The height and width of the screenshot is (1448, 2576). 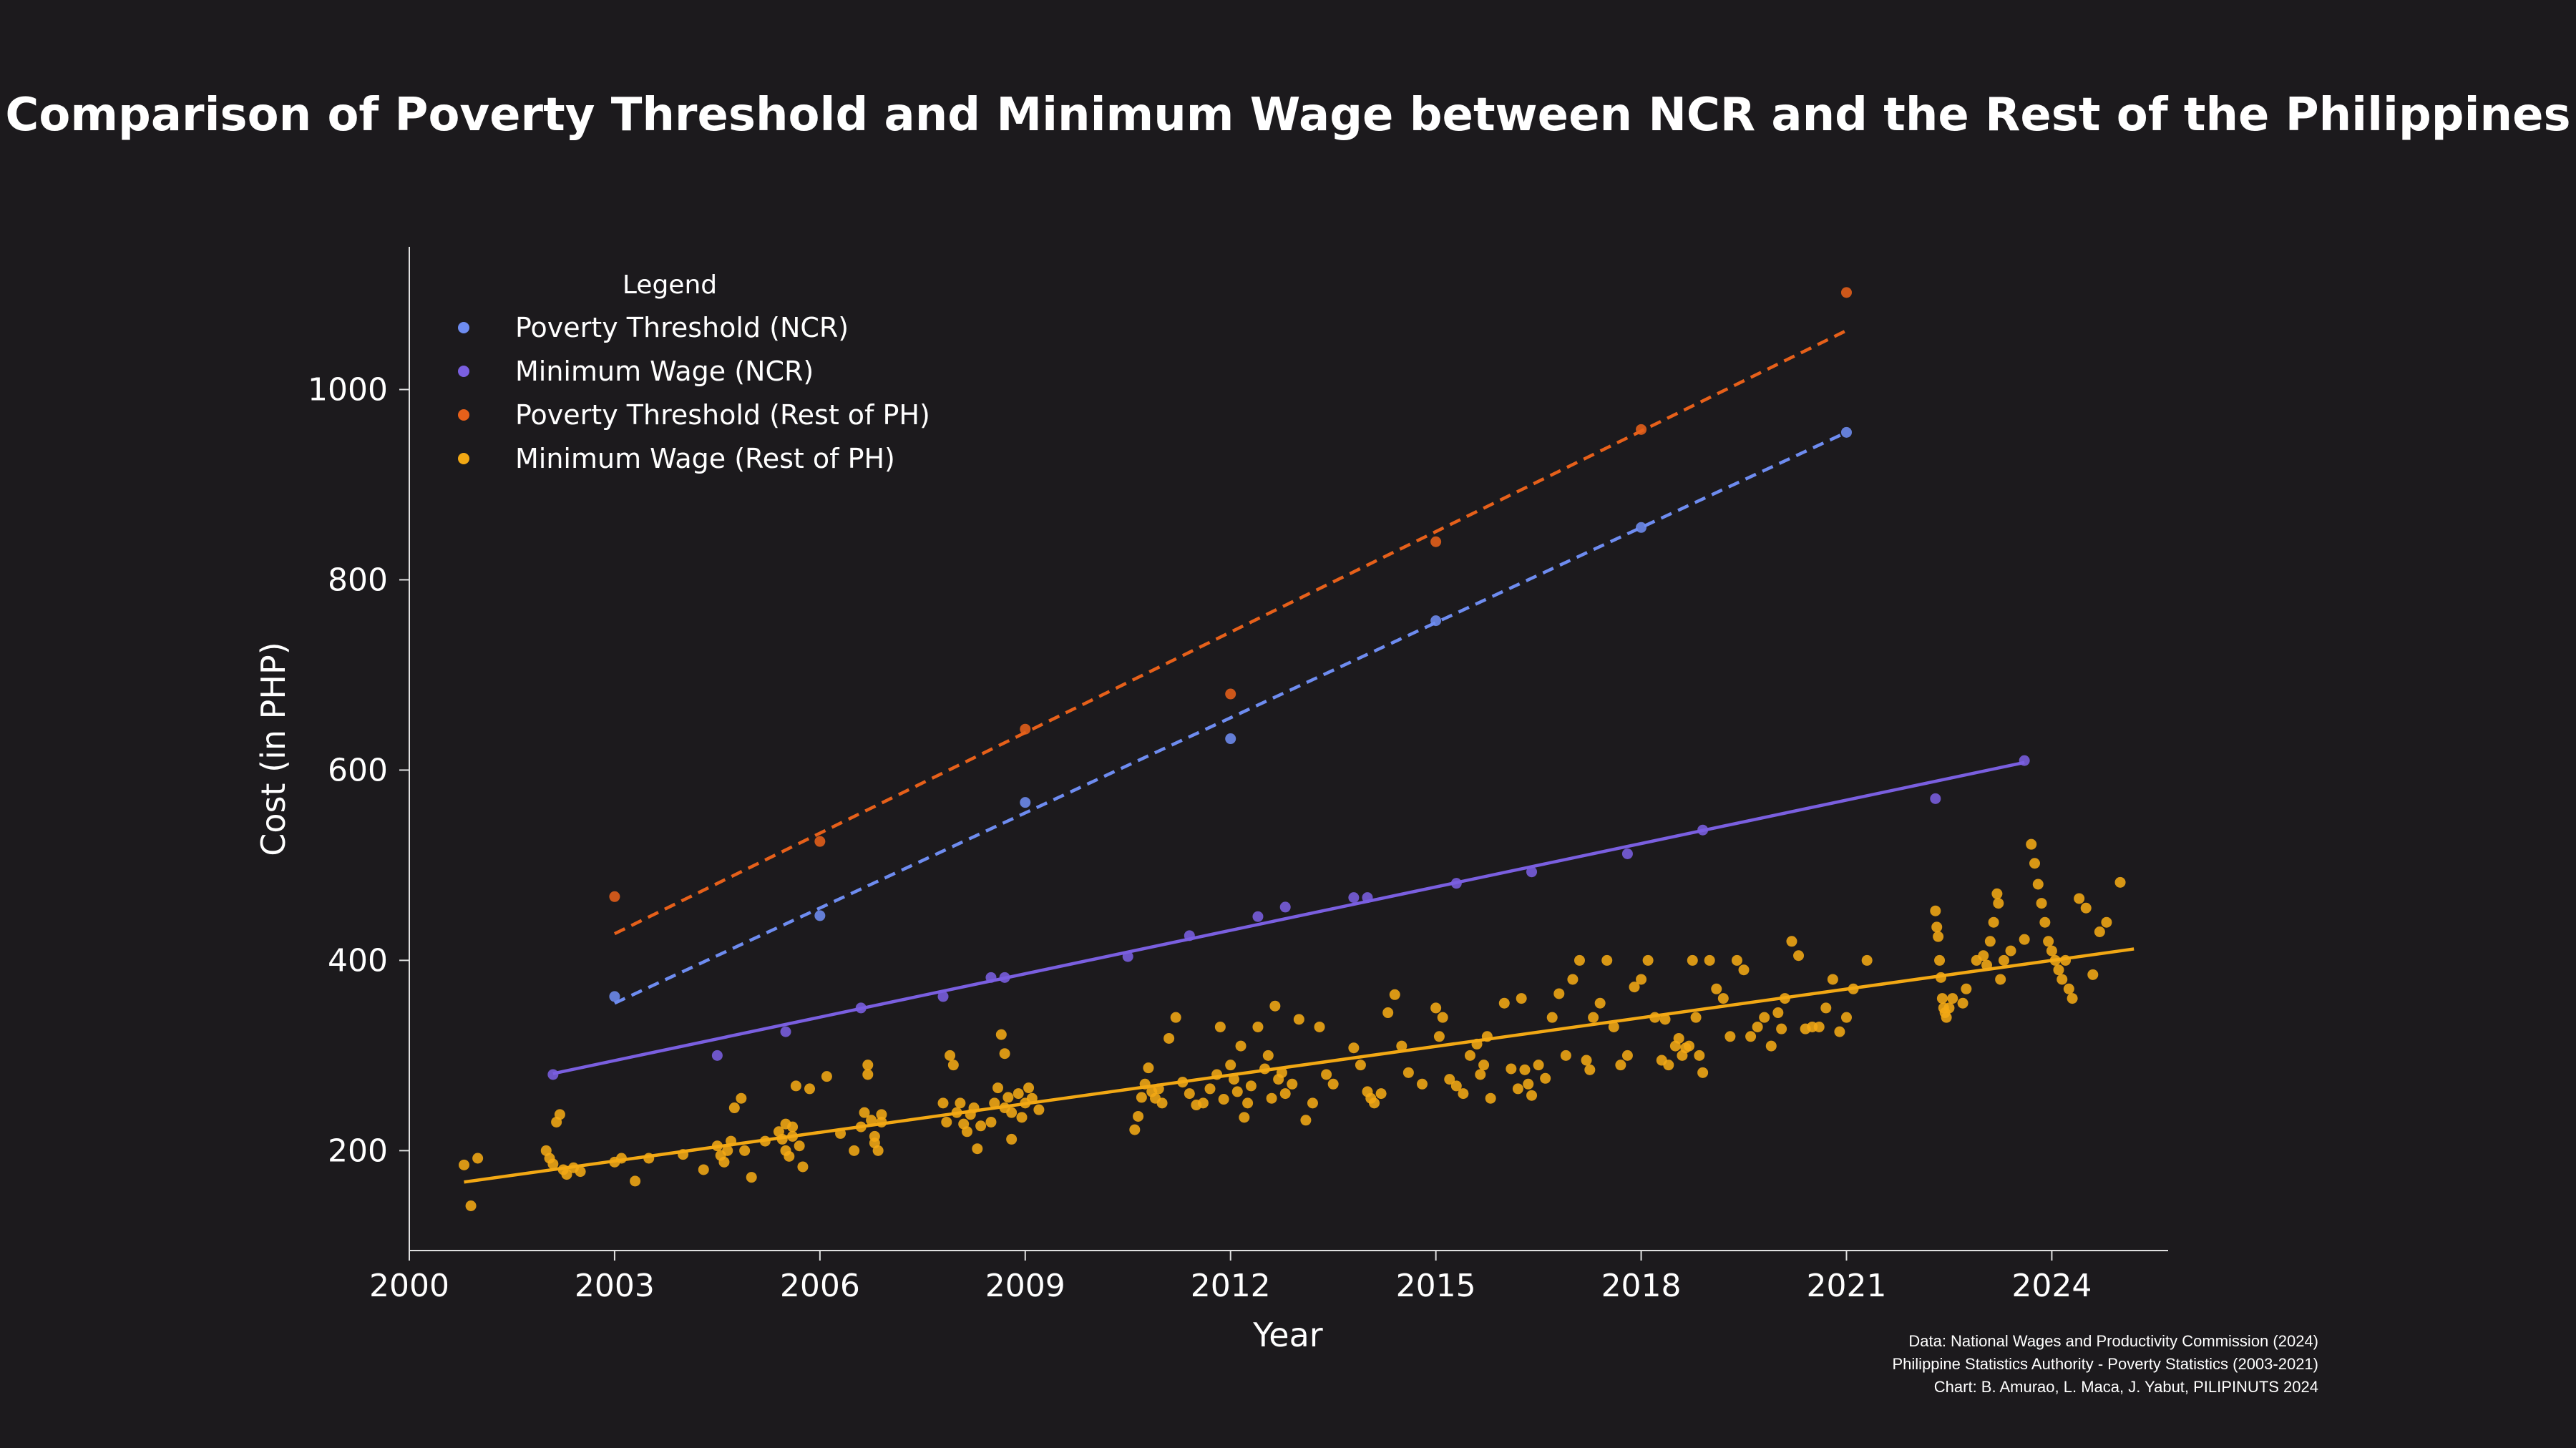 I want to click on legend-marker-minimum-wage-ncr, so click(x=463, y=371).